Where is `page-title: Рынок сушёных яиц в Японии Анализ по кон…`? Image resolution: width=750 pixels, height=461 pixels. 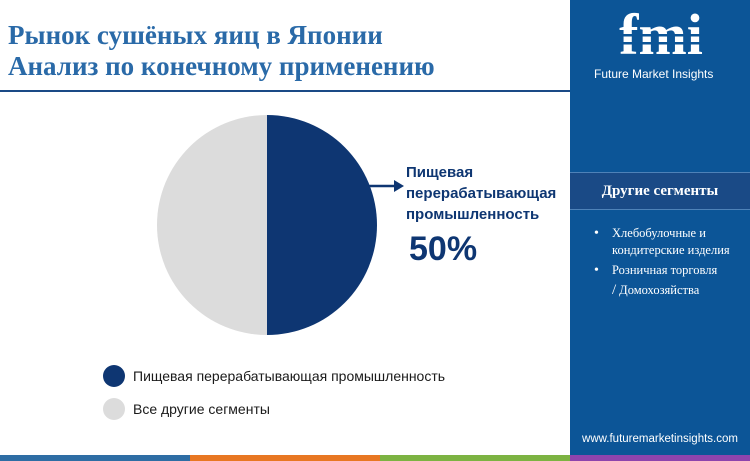
page-title: Рынок сушёных яиц в Японии Анализ по кон… is located at coordinates (288, 51).